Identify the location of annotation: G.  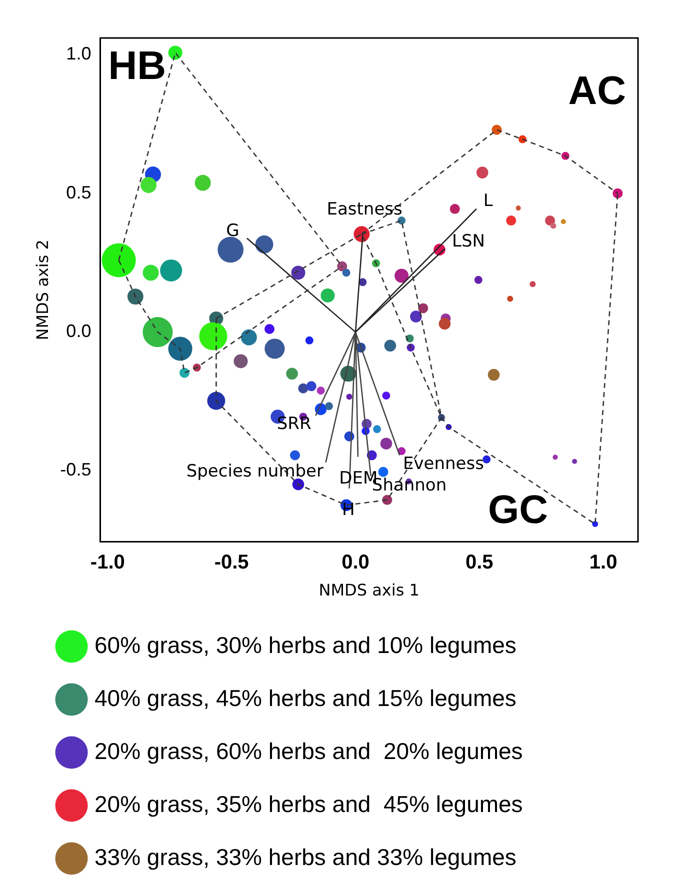
(233, 231).